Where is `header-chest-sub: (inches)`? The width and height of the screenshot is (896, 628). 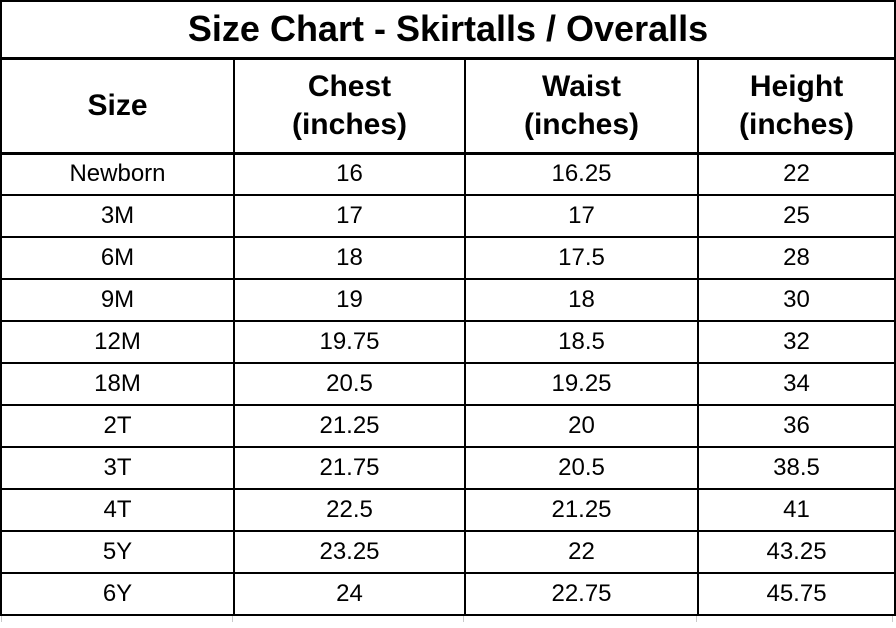
header-chest-sub: (inches) is located at coordinates (349, 124).